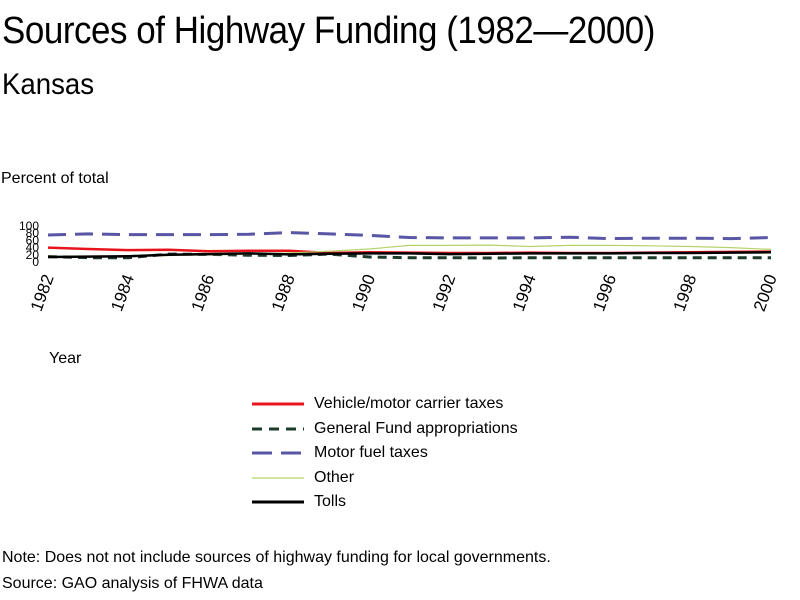  What do you see at coordinates (444, 293) in the screenshot?
I see `x-tick-label: 1992` at bounding box center [444, 293].